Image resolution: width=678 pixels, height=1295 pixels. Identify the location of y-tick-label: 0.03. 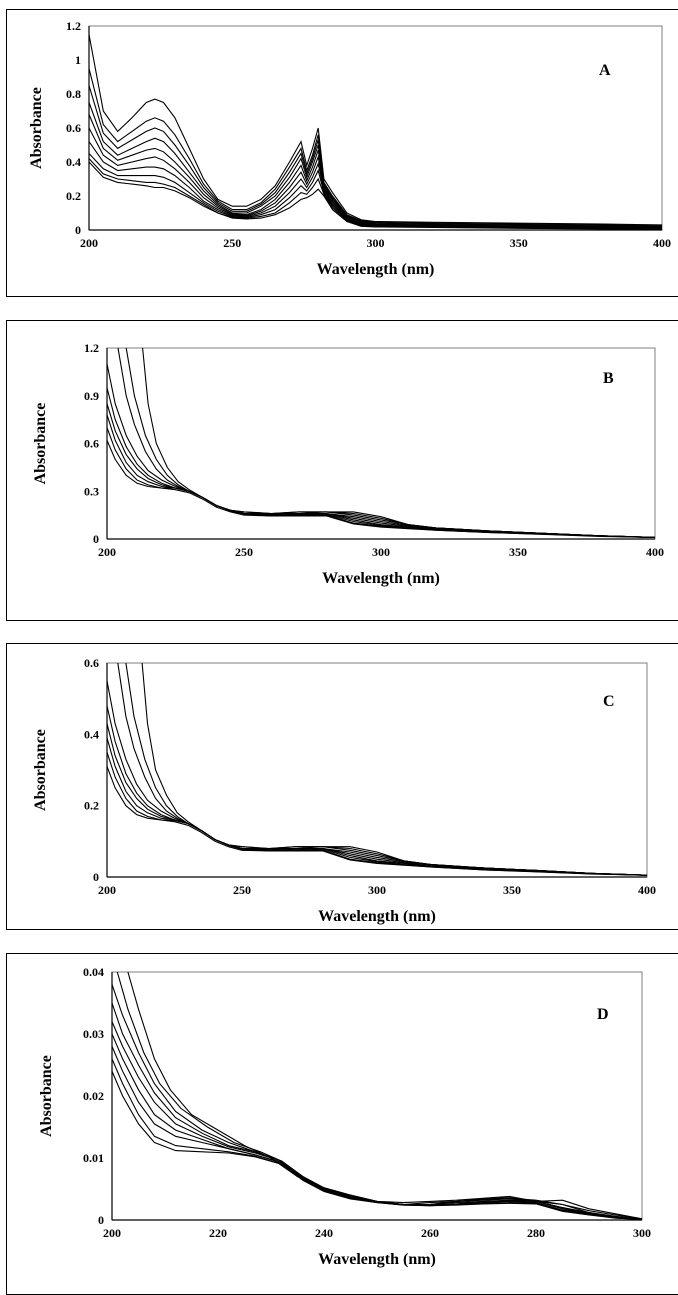
(93, 1034).